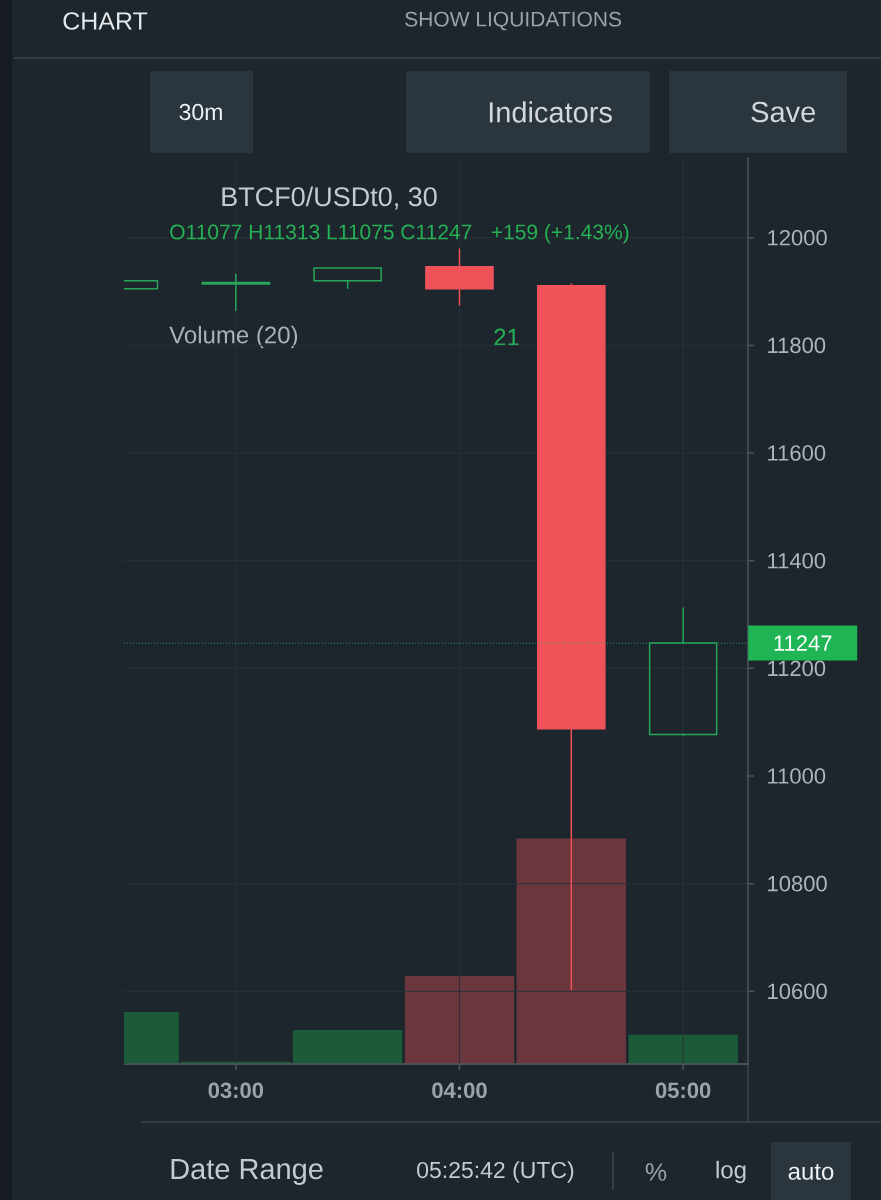  Describe the element at coordinates (233, 337) in the screenshot. I see `chart-title: Volume (20)` at that location.